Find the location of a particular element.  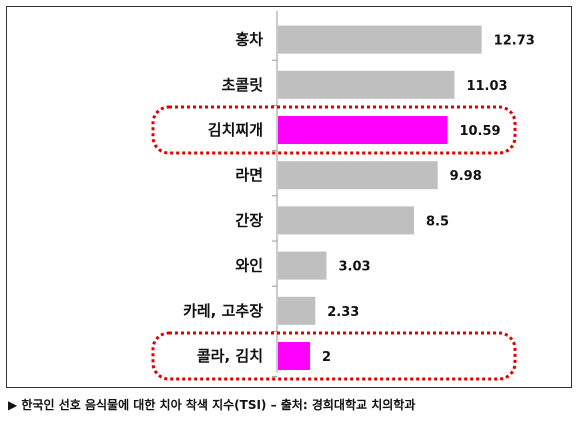

category-label-6: 와인 is located at coordinates (249, 266).